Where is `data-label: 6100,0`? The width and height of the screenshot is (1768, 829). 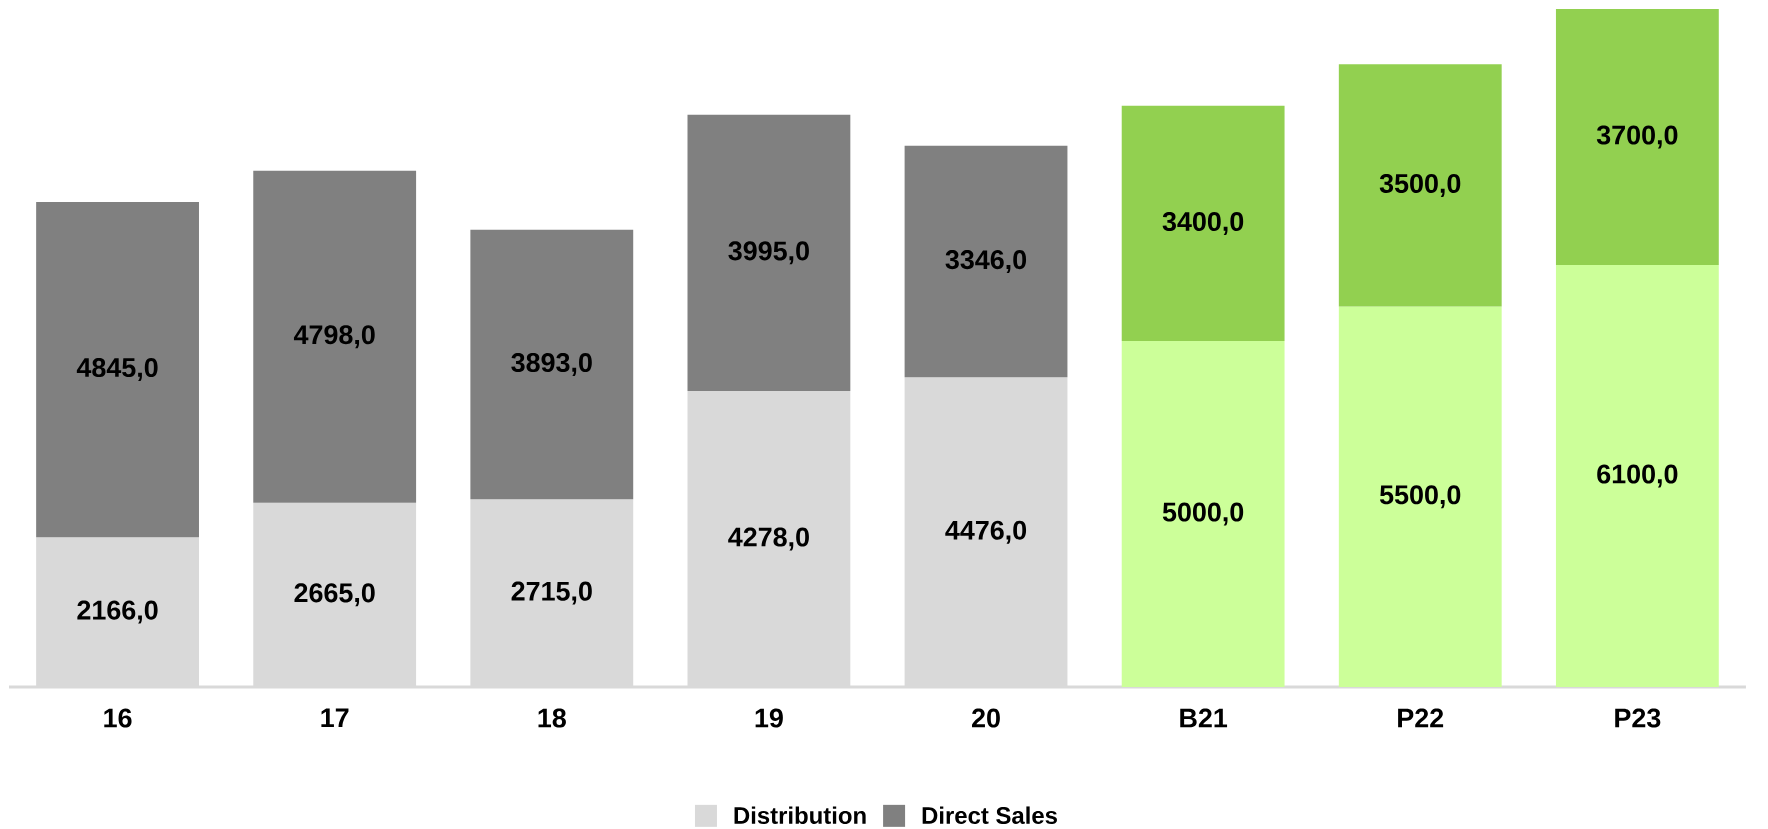
data-label: 6100,0 is located at coordinates (1637, 476).